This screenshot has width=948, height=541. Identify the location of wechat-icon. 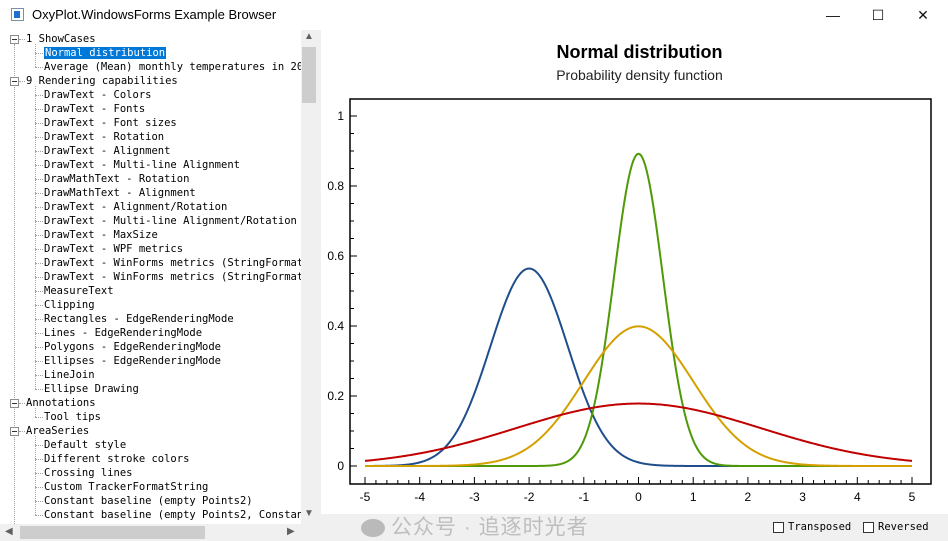
(373, 528).